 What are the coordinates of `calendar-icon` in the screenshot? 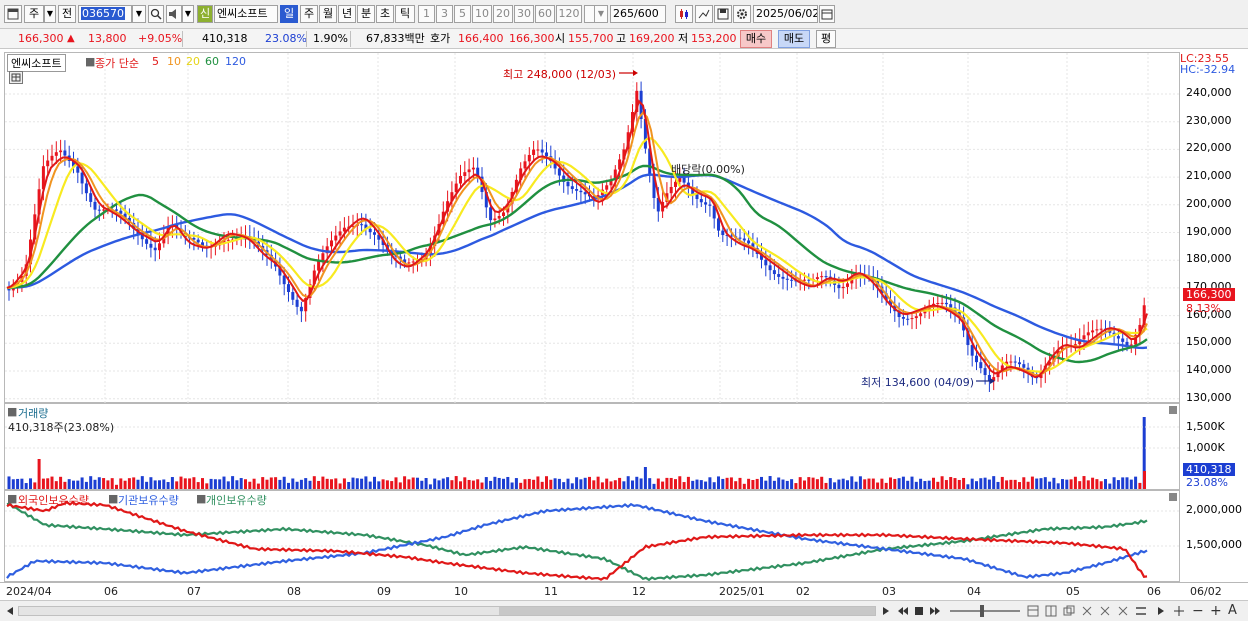 It's located at (827, 14).